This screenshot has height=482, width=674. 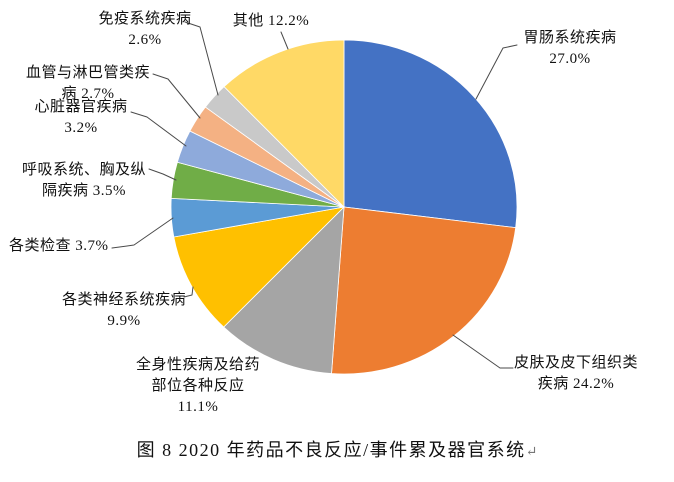 I want to click on callout-gastro: 胃肠系统疾病 27.0%, so click(x=570, y=49).